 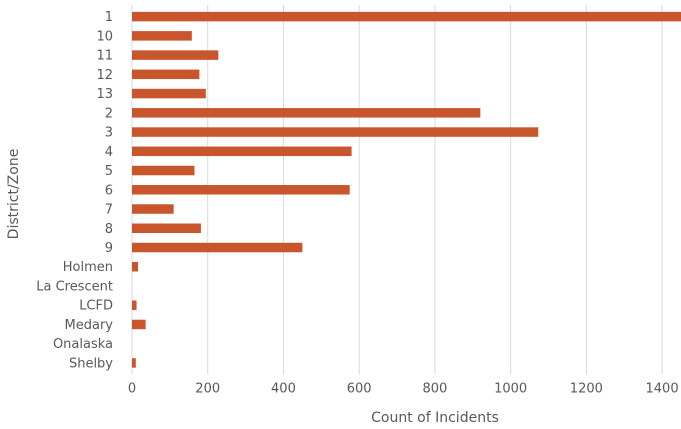 What do you see at coordinates (109, 133) in the screenshot?
I see `y-tick-label-3: 3` at bounding box center [109, 133].